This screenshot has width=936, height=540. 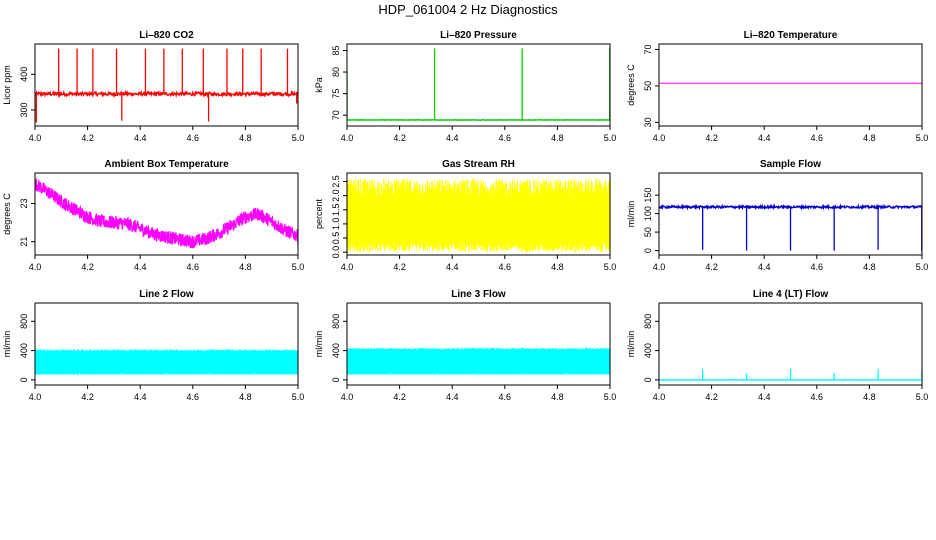 I want to click on y-tick-label: 1.5, so click(x=336, y=210).